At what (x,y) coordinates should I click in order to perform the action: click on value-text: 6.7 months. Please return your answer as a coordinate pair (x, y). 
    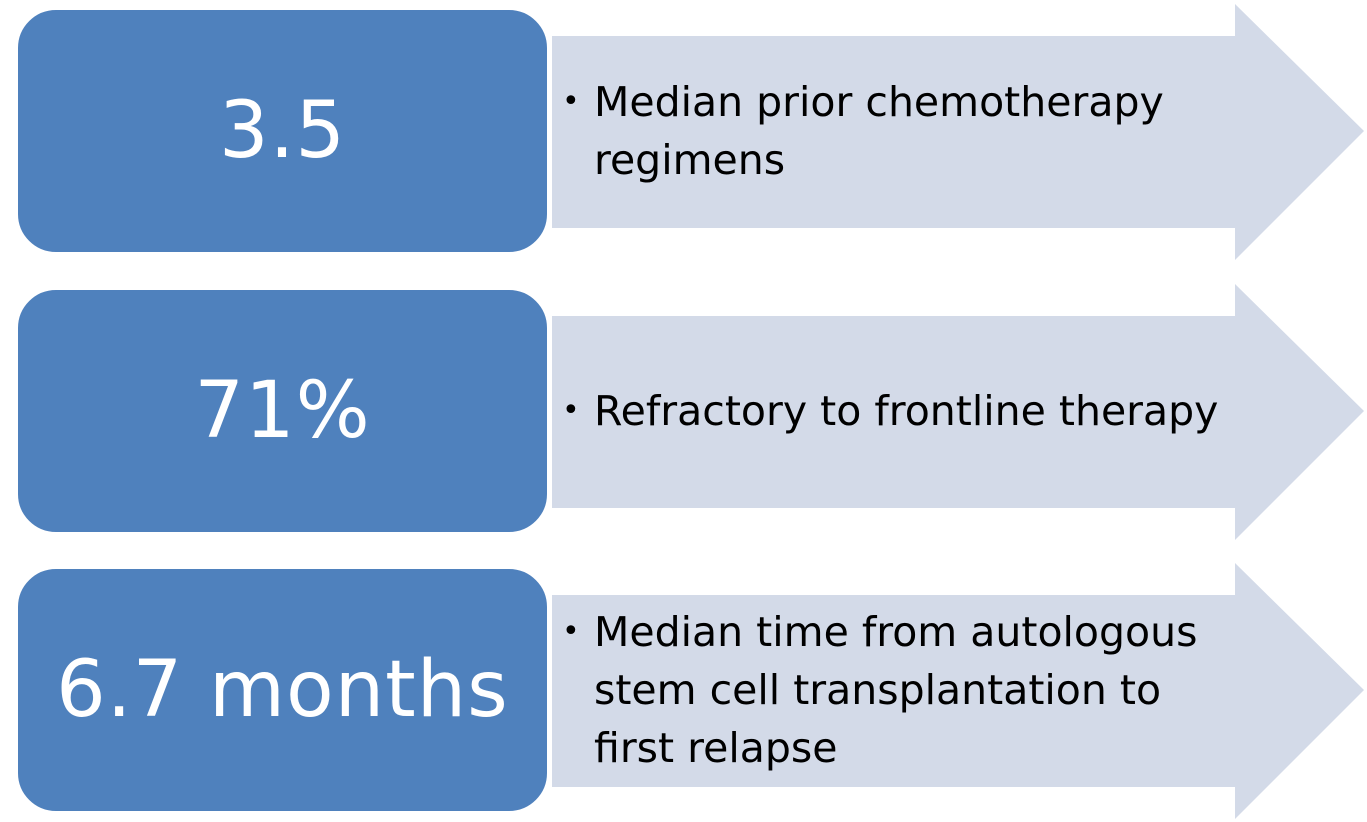
    Looking at the image, I should click on (282, 690).